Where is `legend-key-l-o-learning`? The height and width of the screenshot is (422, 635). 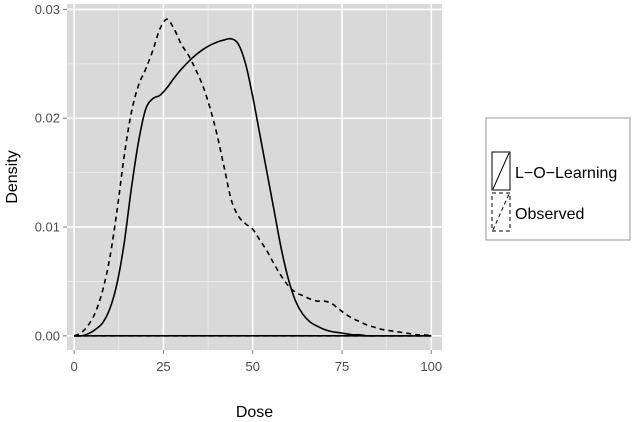
legend-key-l-o-learning is located at coordinates (501, 171).